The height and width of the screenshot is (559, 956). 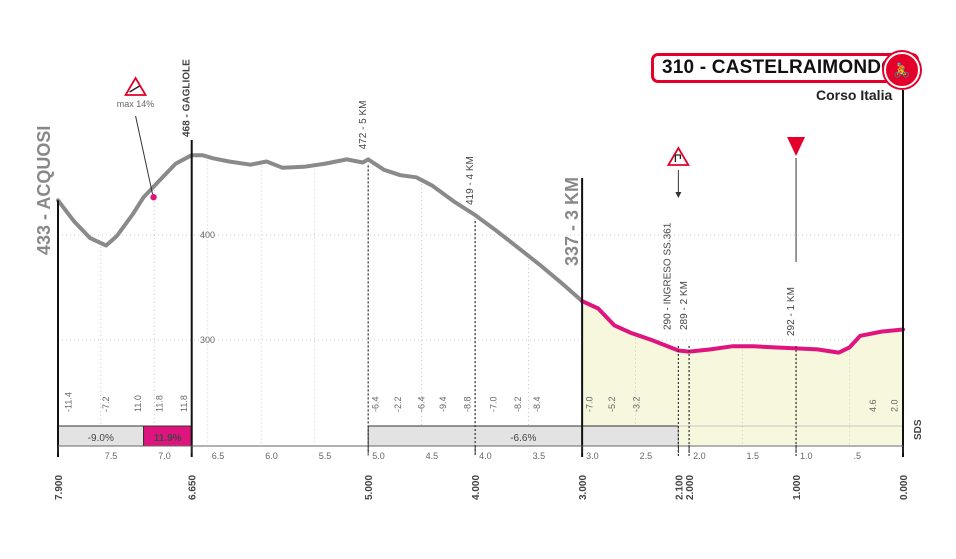 I want to click on x-minor-tick-label: 5.0, so click(x=378, y=456).